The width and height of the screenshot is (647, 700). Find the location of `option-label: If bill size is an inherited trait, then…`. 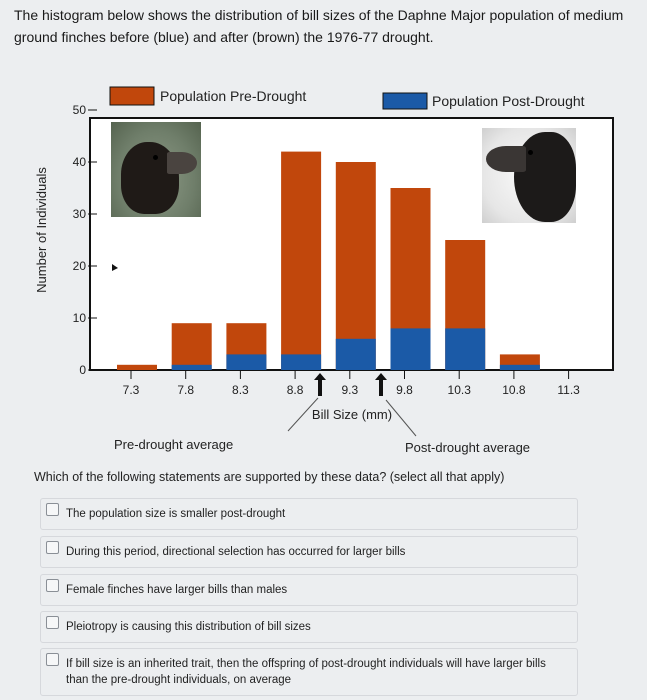

option-label: If bill size is an inherited trait, then… is located at coordinates (306, 672).